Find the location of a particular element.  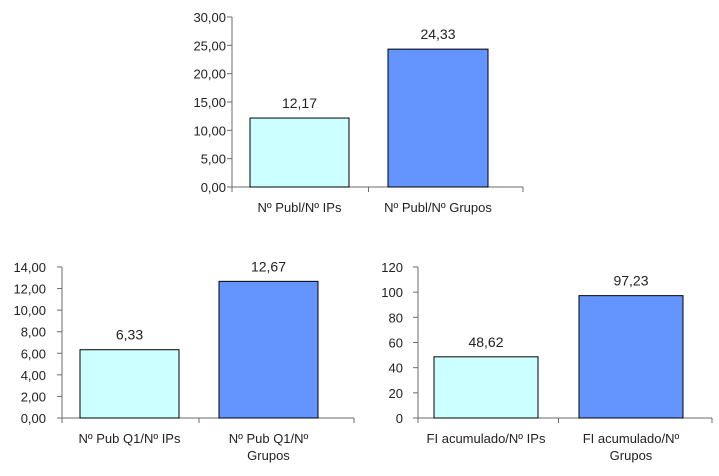

y-tick-label: 5,00 is located at coordinates (213, 159).